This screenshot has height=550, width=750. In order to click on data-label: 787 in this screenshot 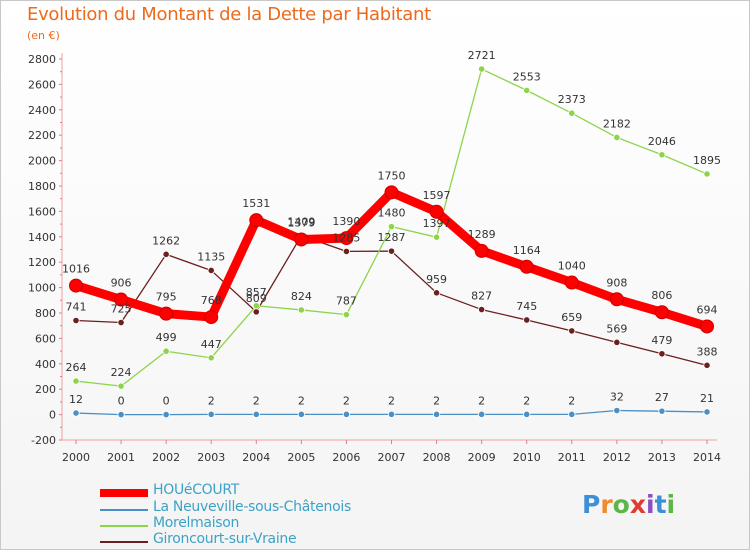, I will do `click(346, 301)`.